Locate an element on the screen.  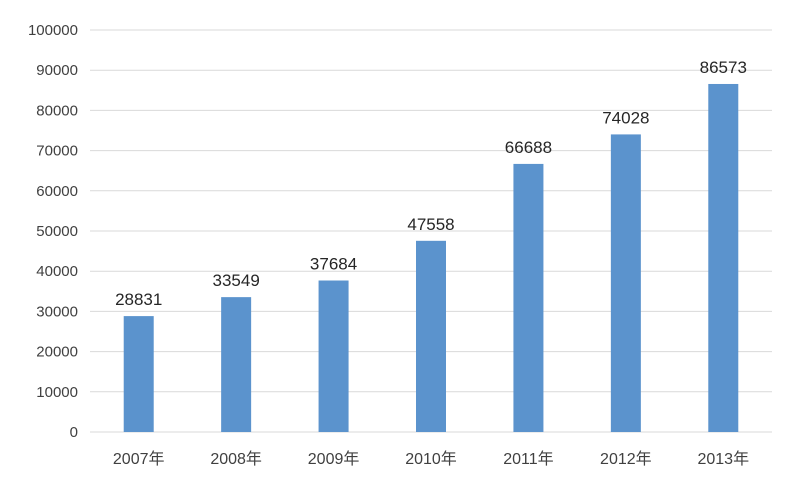
y-tick-label: 50000 is located at coordinates (57, 231).